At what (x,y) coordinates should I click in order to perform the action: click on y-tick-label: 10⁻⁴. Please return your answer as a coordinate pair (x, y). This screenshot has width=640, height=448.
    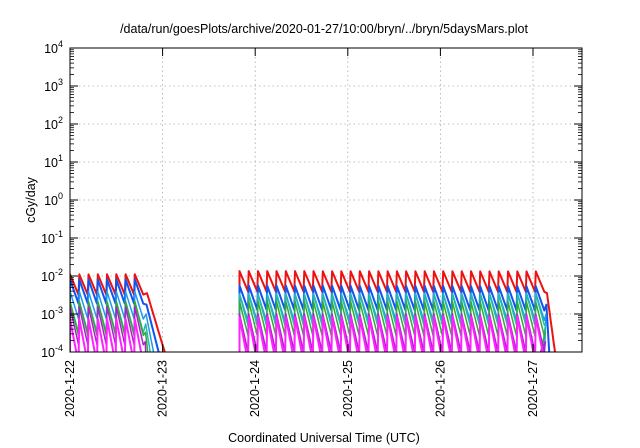
    Looking at the image, I should click on (52, 351).